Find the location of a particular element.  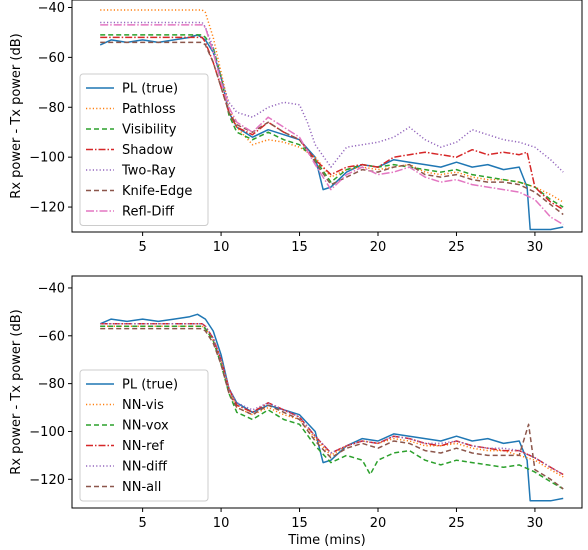

legend-label: Refl-Diff is located at coordinates (148, 212).